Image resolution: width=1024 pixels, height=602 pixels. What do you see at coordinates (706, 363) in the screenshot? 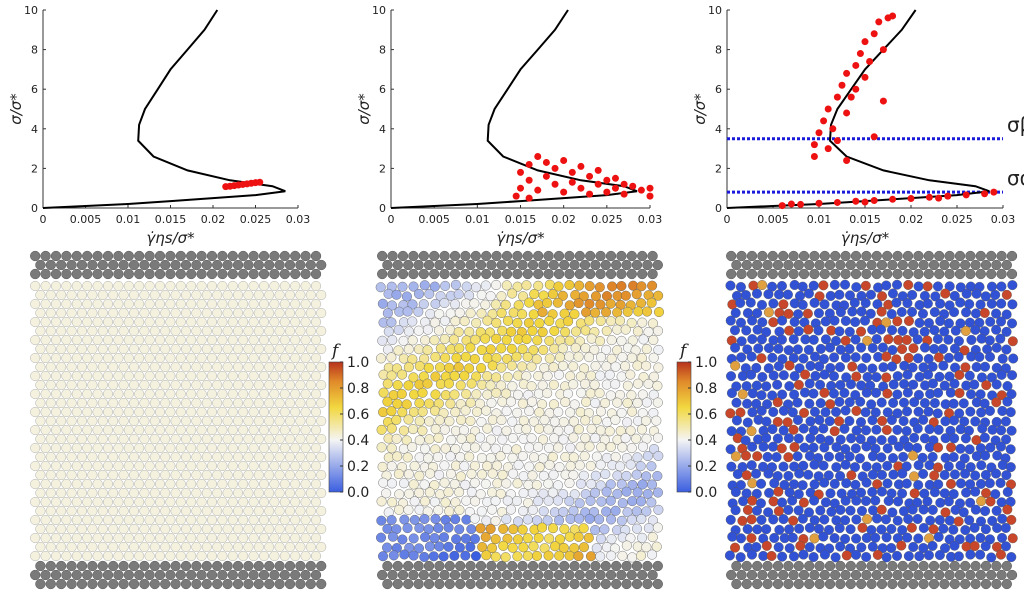
I see `colorbar-tick-label: 1.0` at bounding box center [706, 363].